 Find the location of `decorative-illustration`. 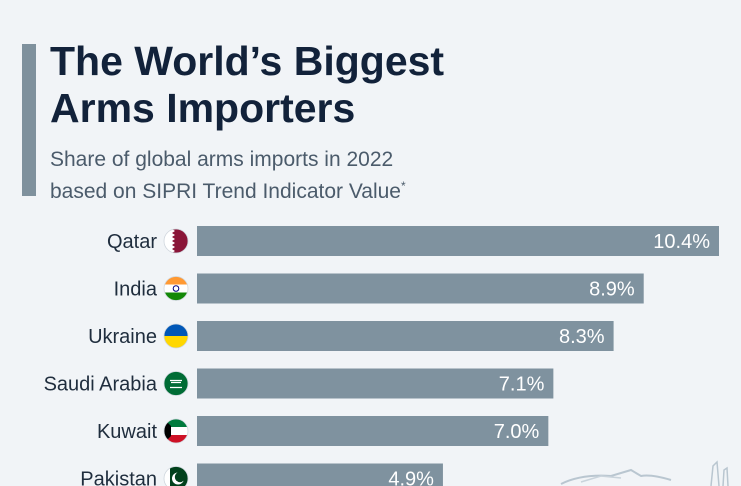

decorative-illustration is located at coordinates (644, 473).